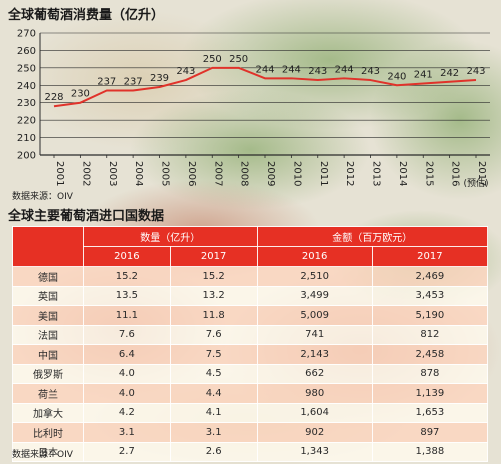  What do you see at coordinates (430, 334) in the screenshot?
I see `value-2017: 812` at bounding box center [430, 334].